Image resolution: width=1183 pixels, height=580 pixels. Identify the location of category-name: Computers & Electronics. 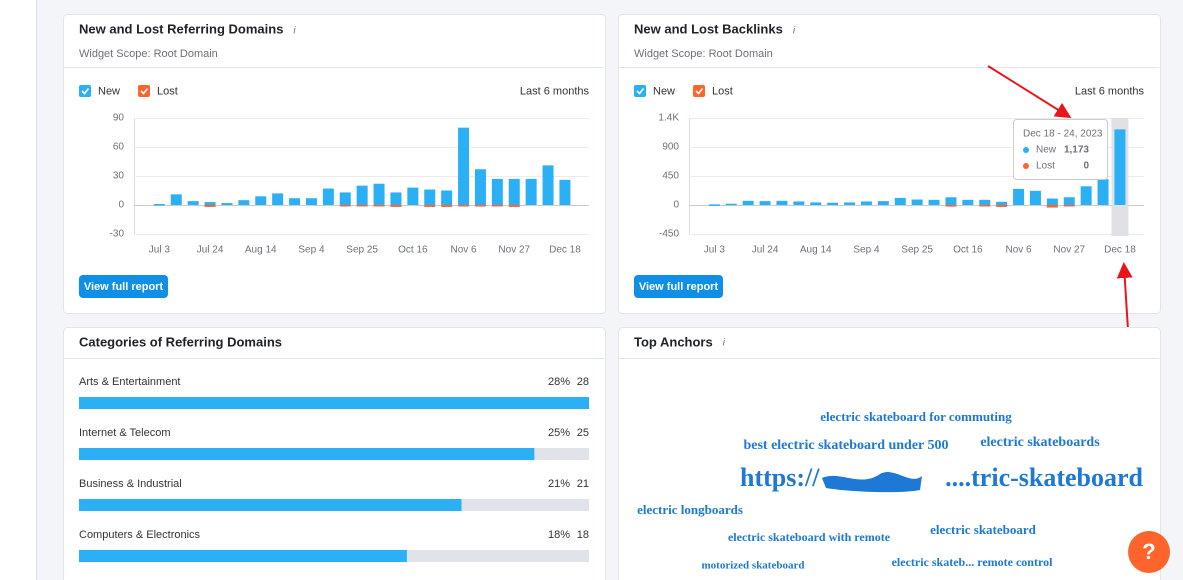
(140, 535).